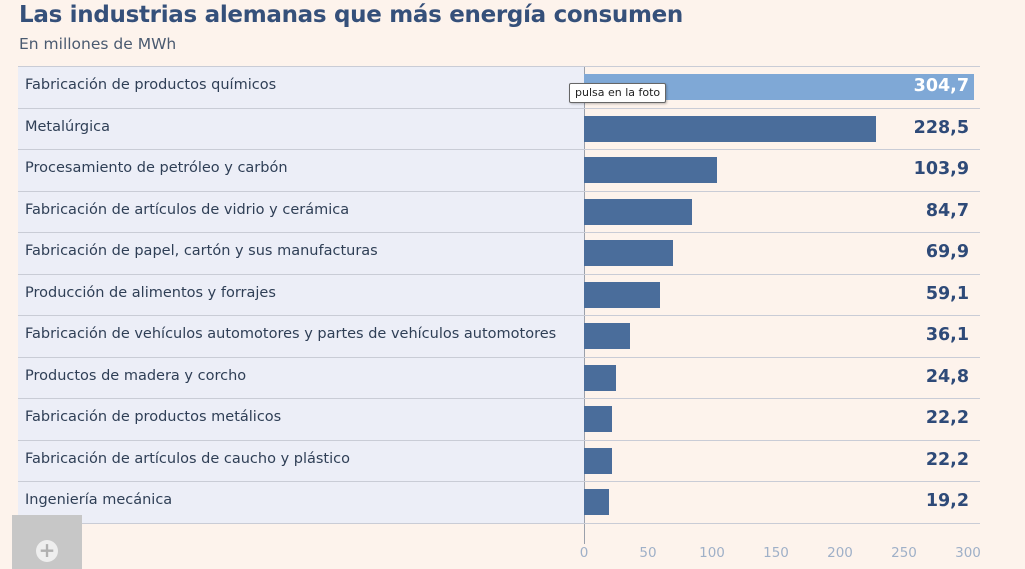  I want to click on x-tick-label: 200, so click(840, 553).